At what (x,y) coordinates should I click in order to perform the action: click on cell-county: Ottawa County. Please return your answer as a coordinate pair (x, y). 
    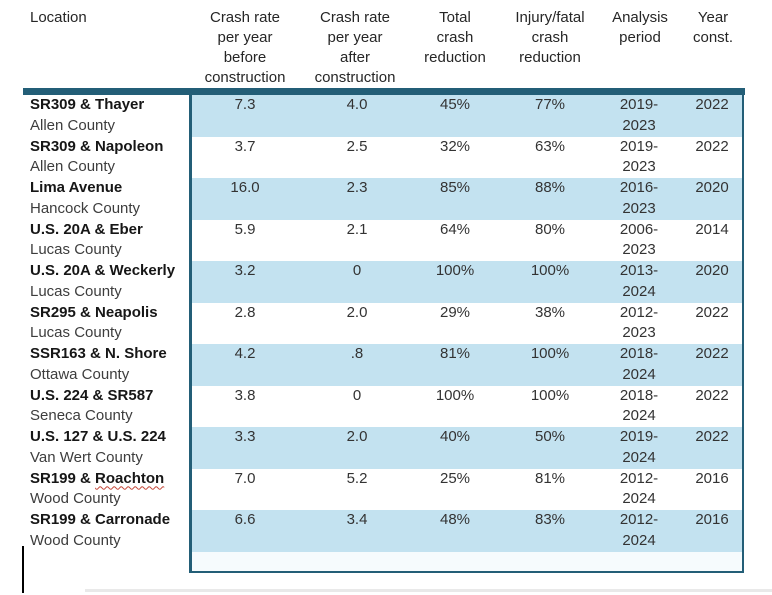
    Looking at the image, I should click on (80, 374).